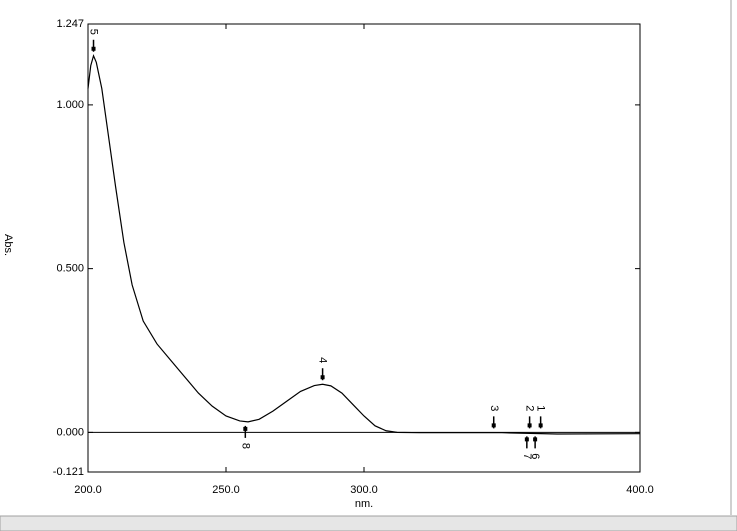 This screenshot has height=531, width=737. What do you see at coordinates (530, 408) in the screenshot?
I see `peak-label: 2` at bounding box center [530, 408].